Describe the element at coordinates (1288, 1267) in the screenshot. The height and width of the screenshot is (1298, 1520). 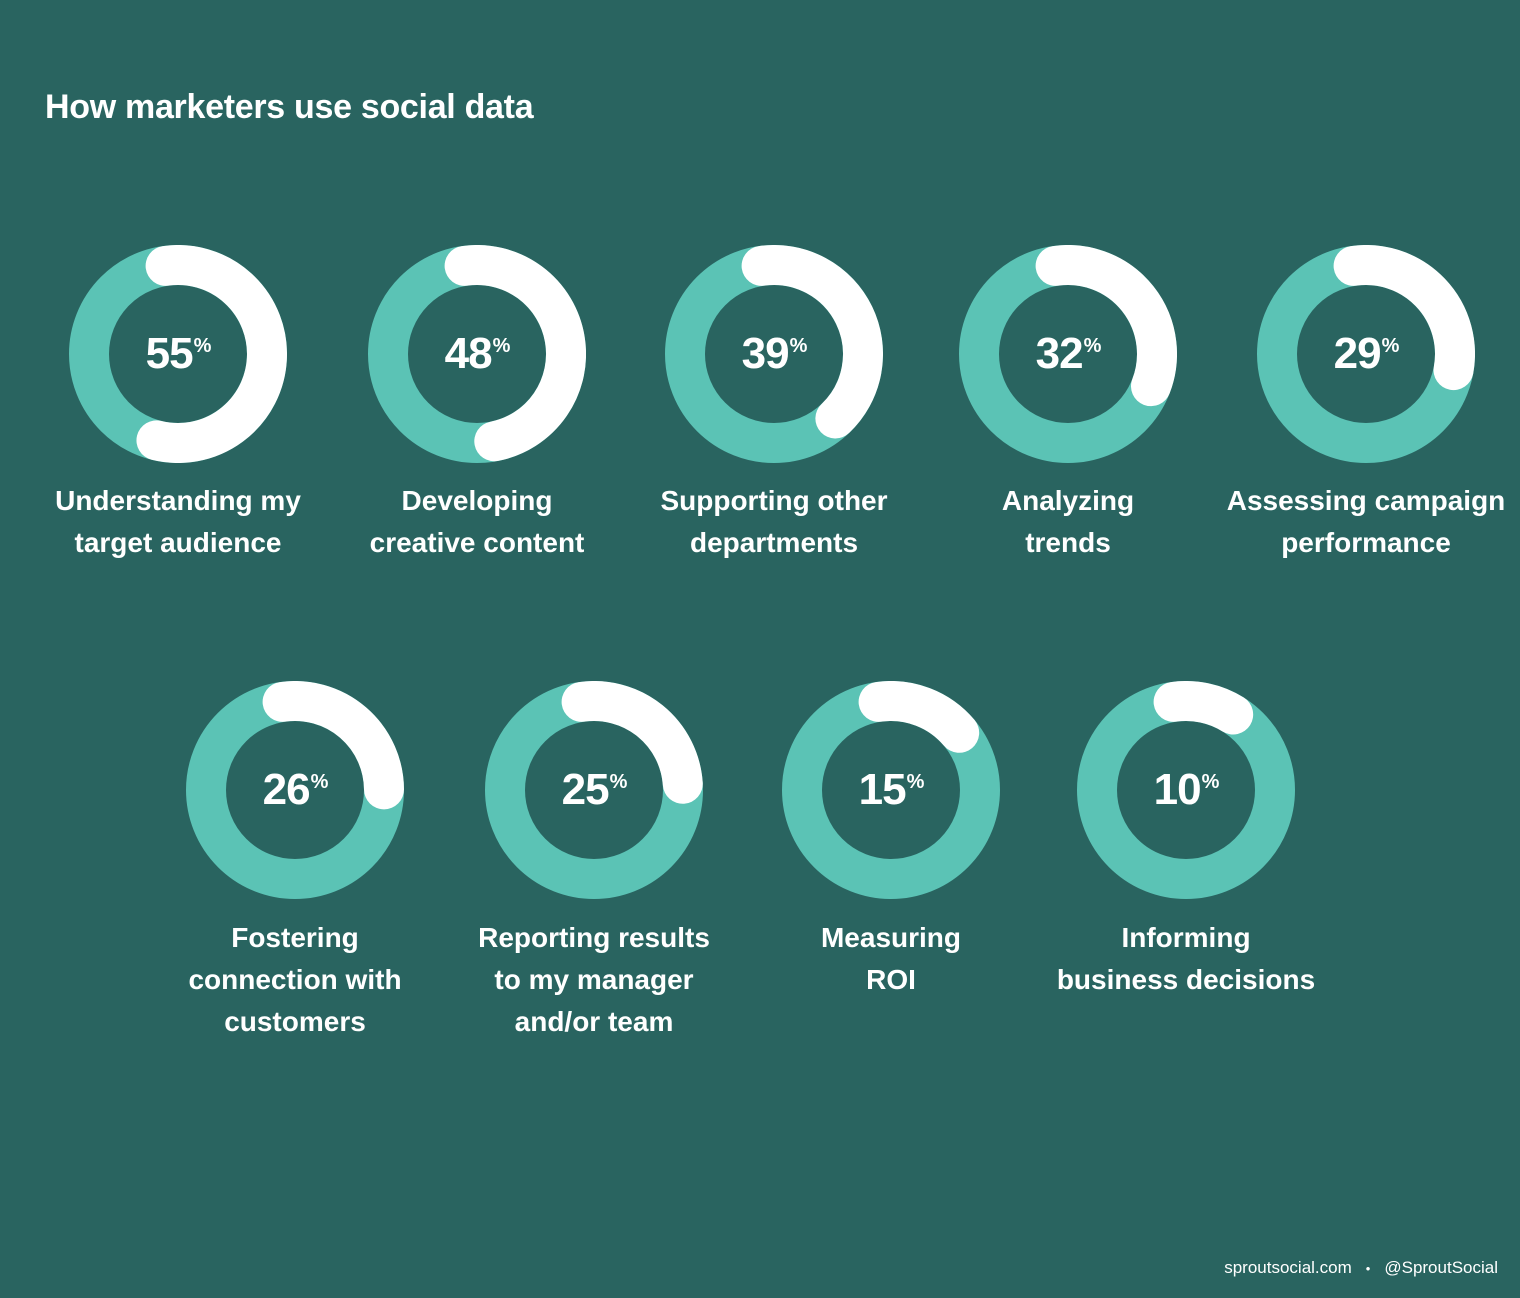
I see `footer-site: sproutsocial.com` at that location.